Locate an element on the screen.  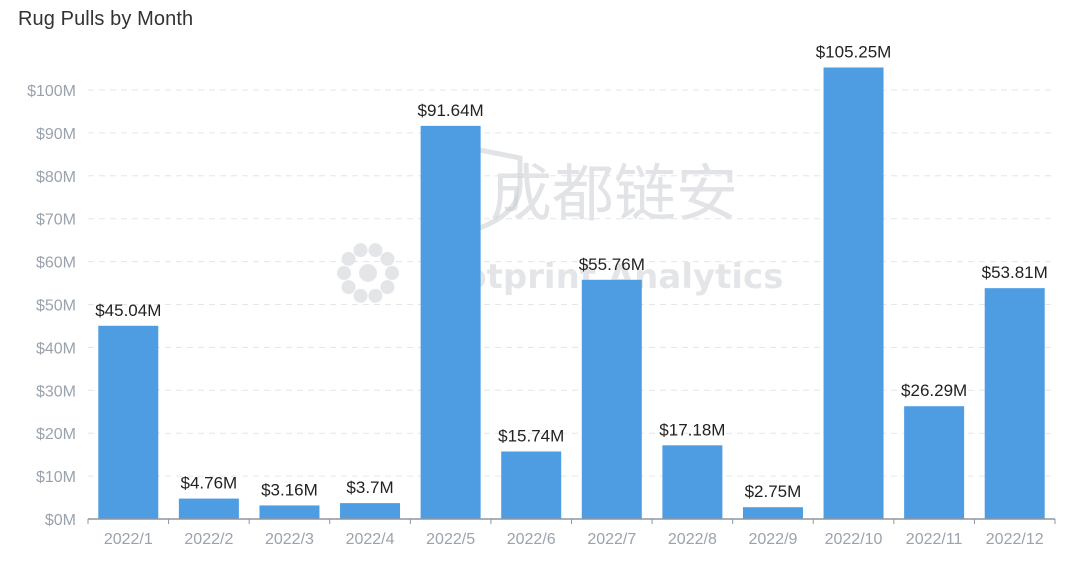
bar-data-label: $26.29M is located at coordinates (934, 390).